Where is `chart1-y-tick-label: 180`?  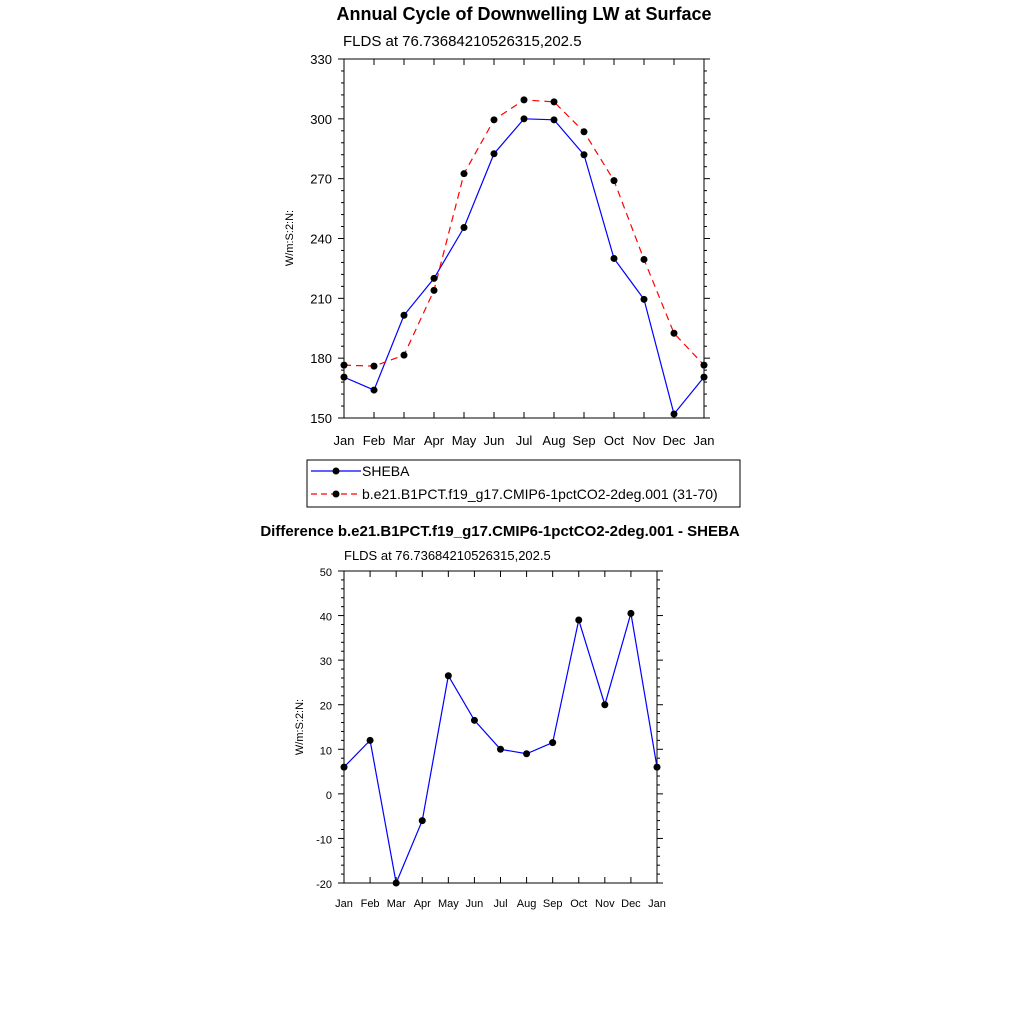
chart1-y-tick-label: 180 is located at coordinates (321, 358).